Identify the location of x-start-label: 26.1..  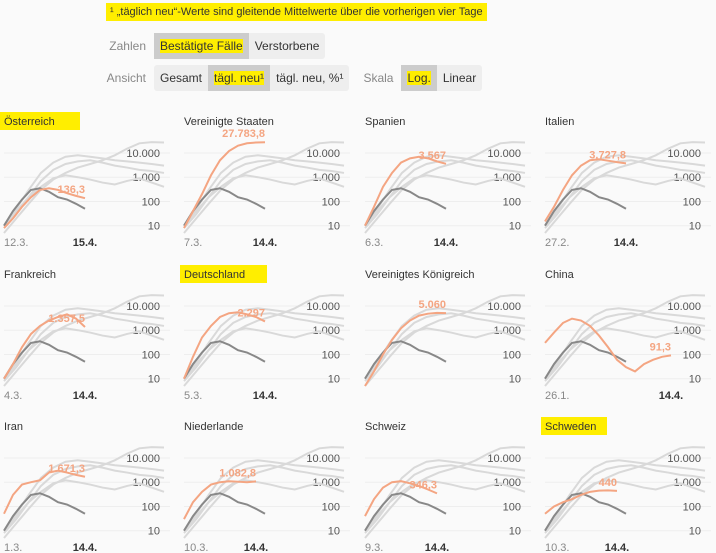
(557, 396).